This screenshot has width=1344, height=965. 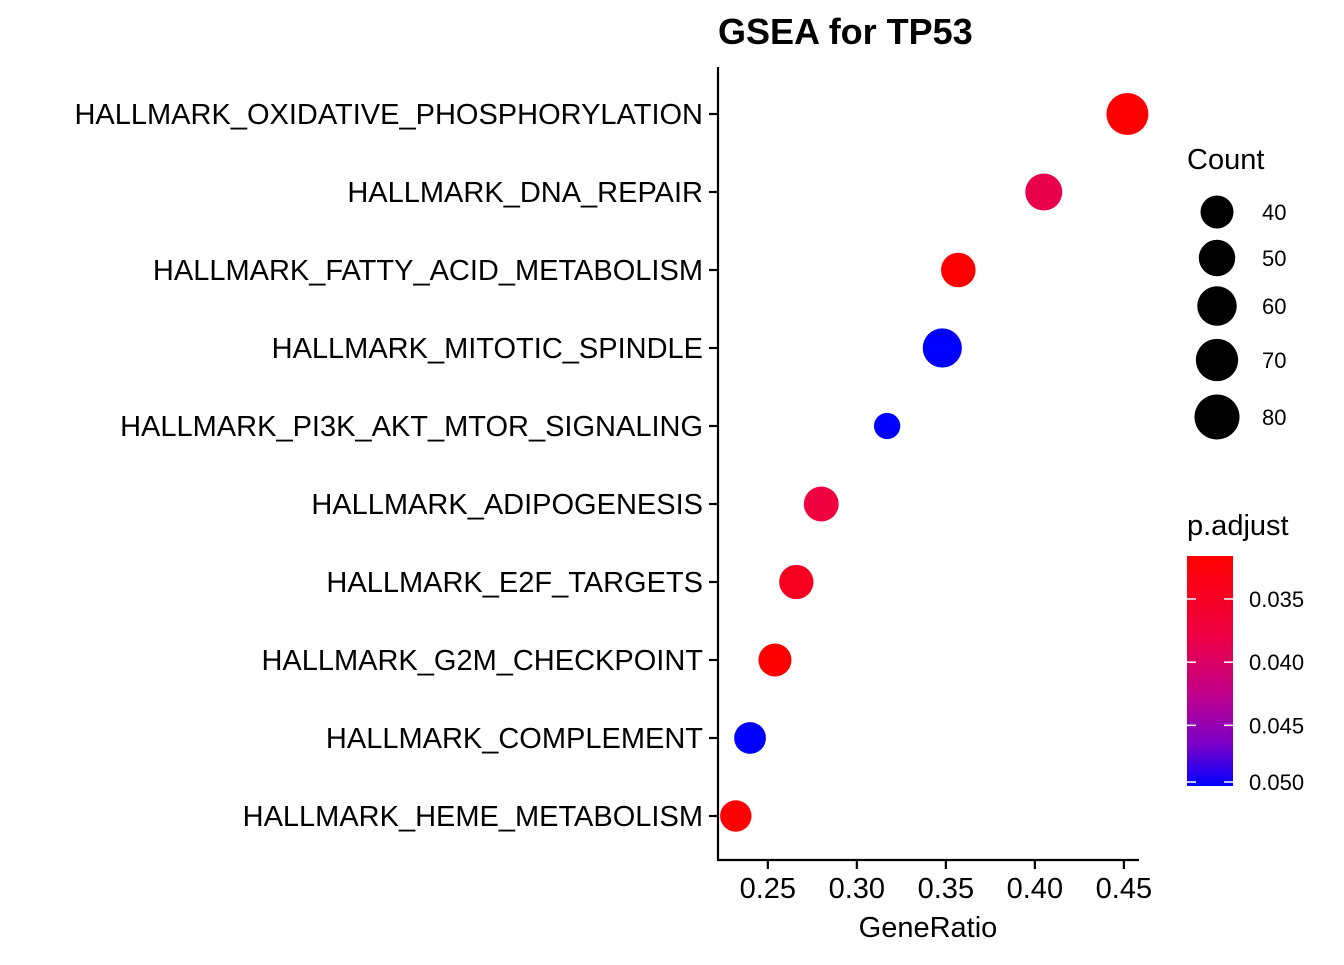 I want to click on x-tick-label: 0.40, so click(x=1035, y=889).